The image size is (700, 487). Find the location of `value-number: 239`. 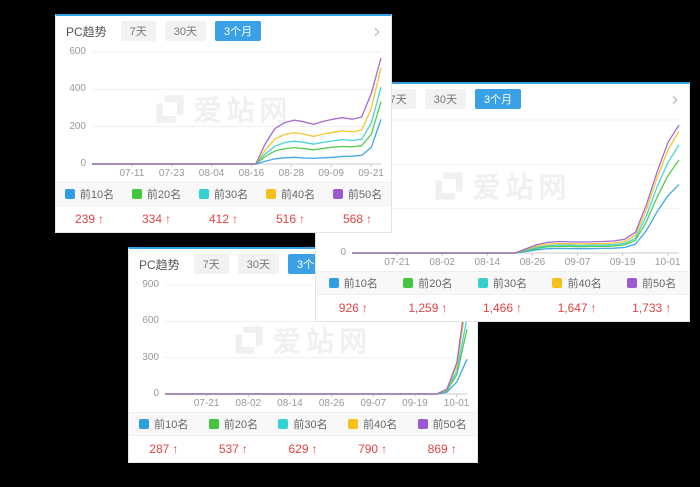

value-number: 239 is located at coordinates (85, 219).